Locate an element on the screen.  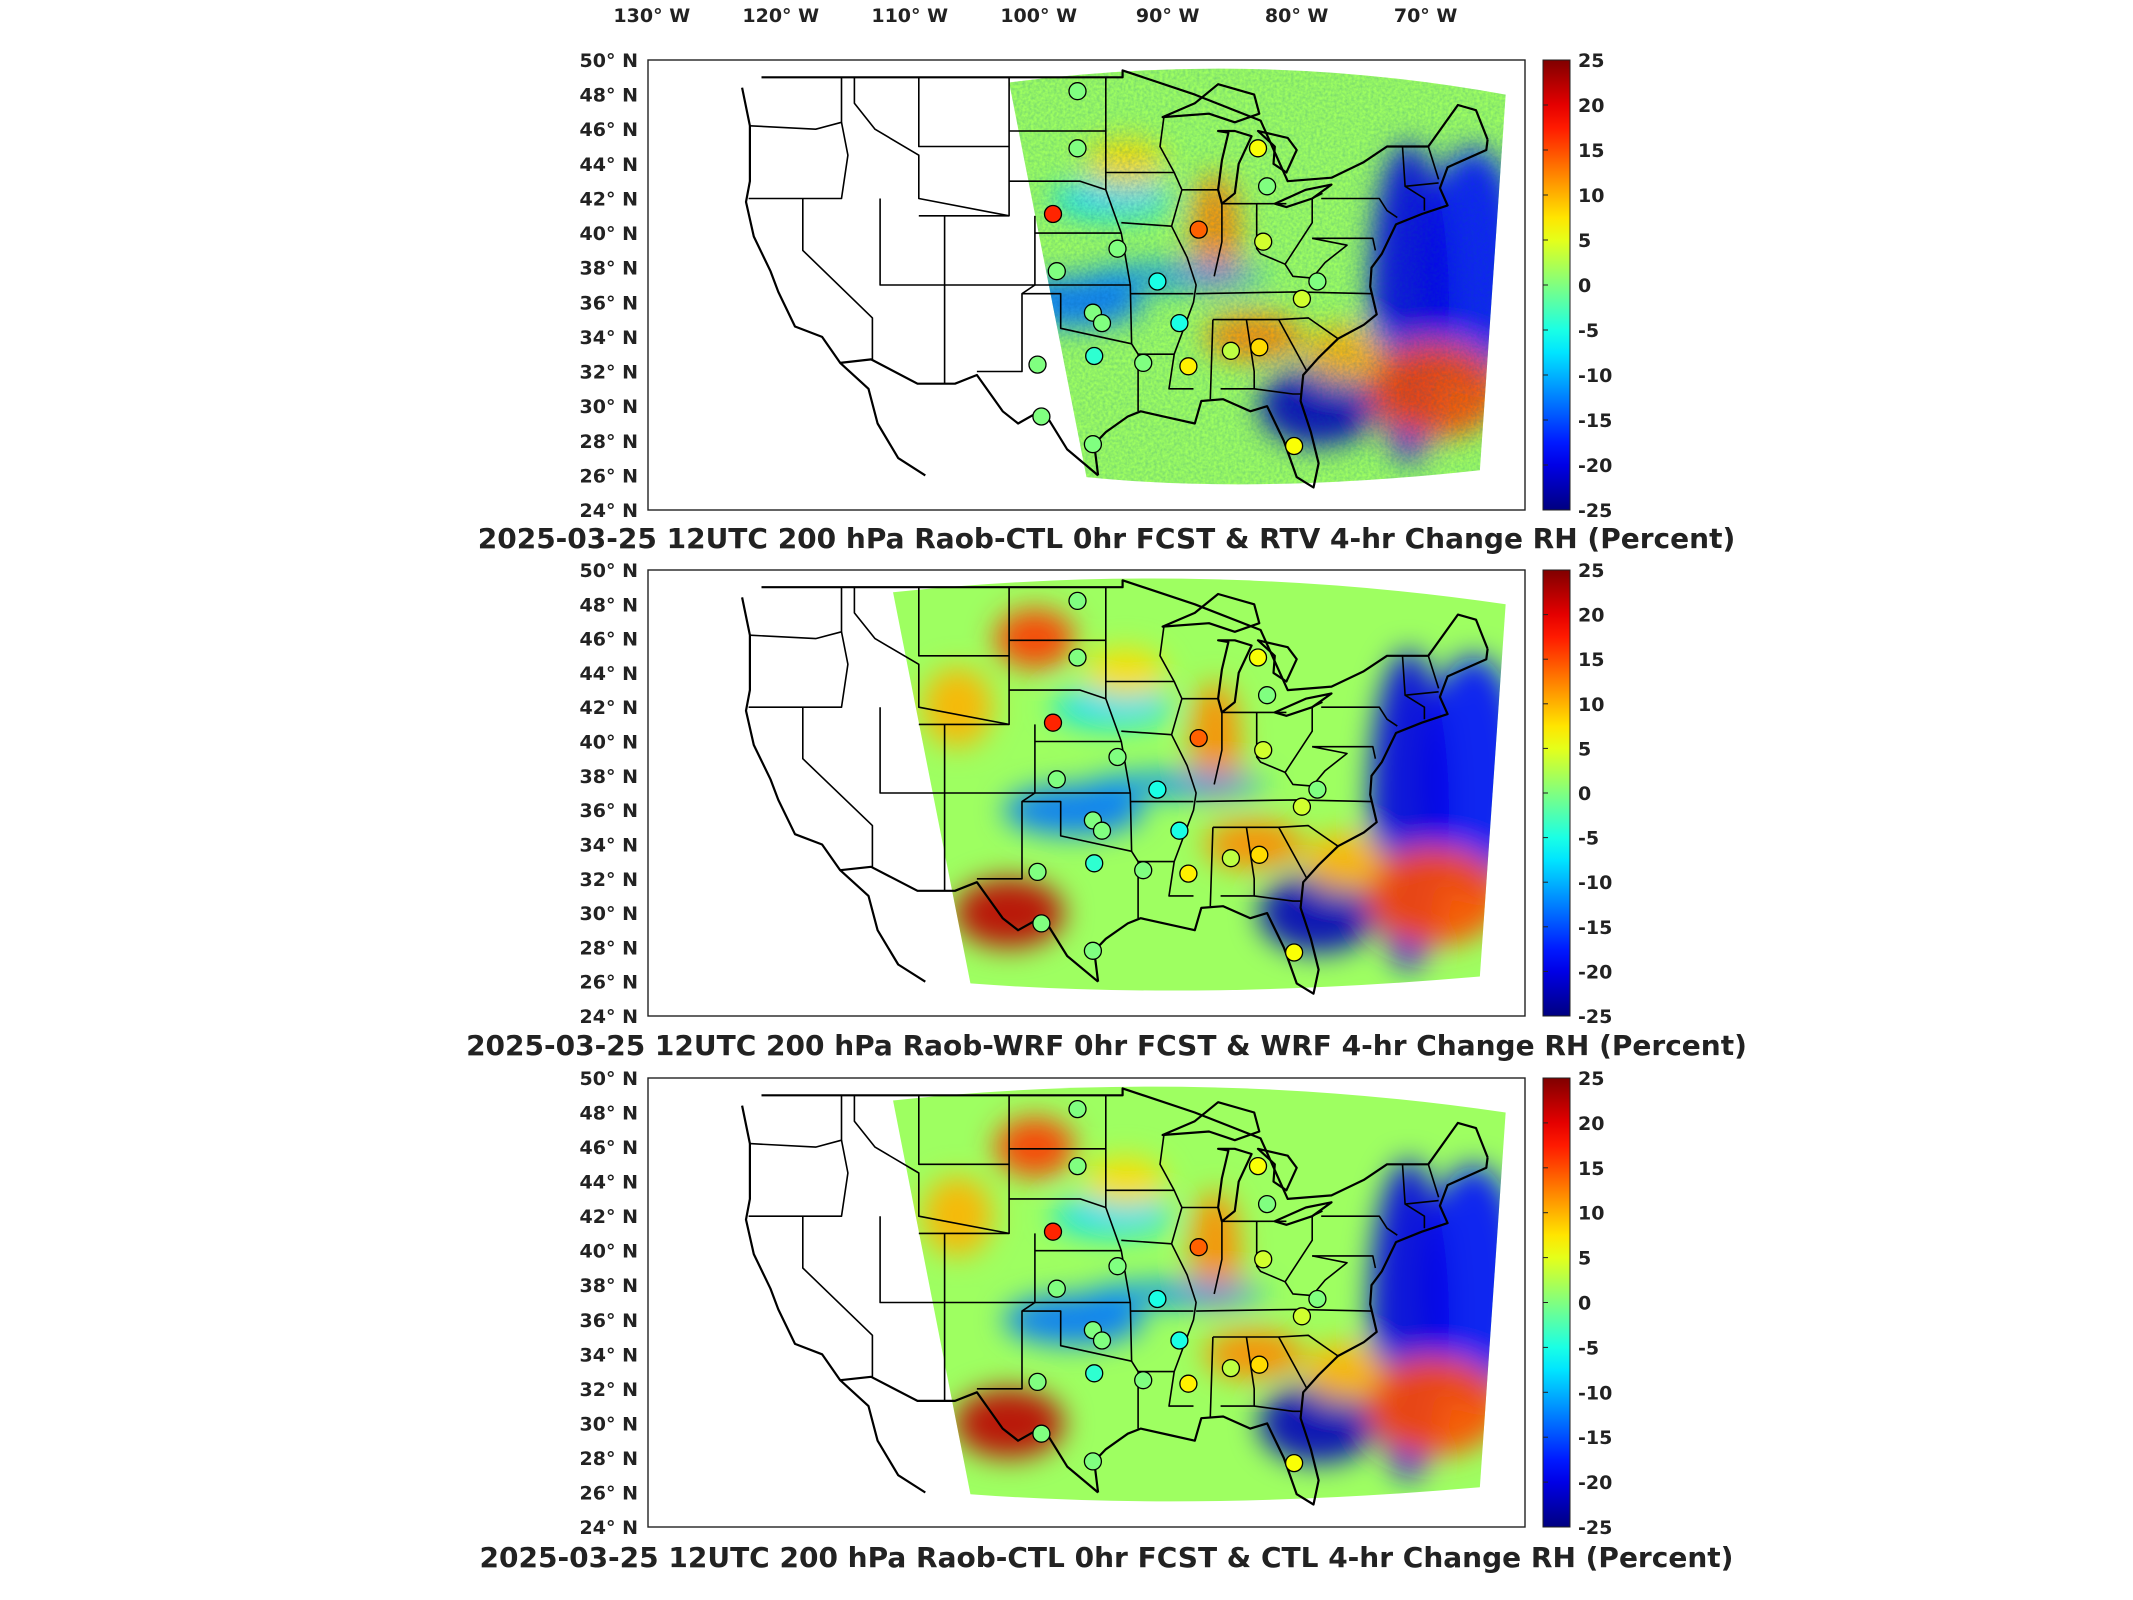
plot-frame is located at coordinates (1086, 285).